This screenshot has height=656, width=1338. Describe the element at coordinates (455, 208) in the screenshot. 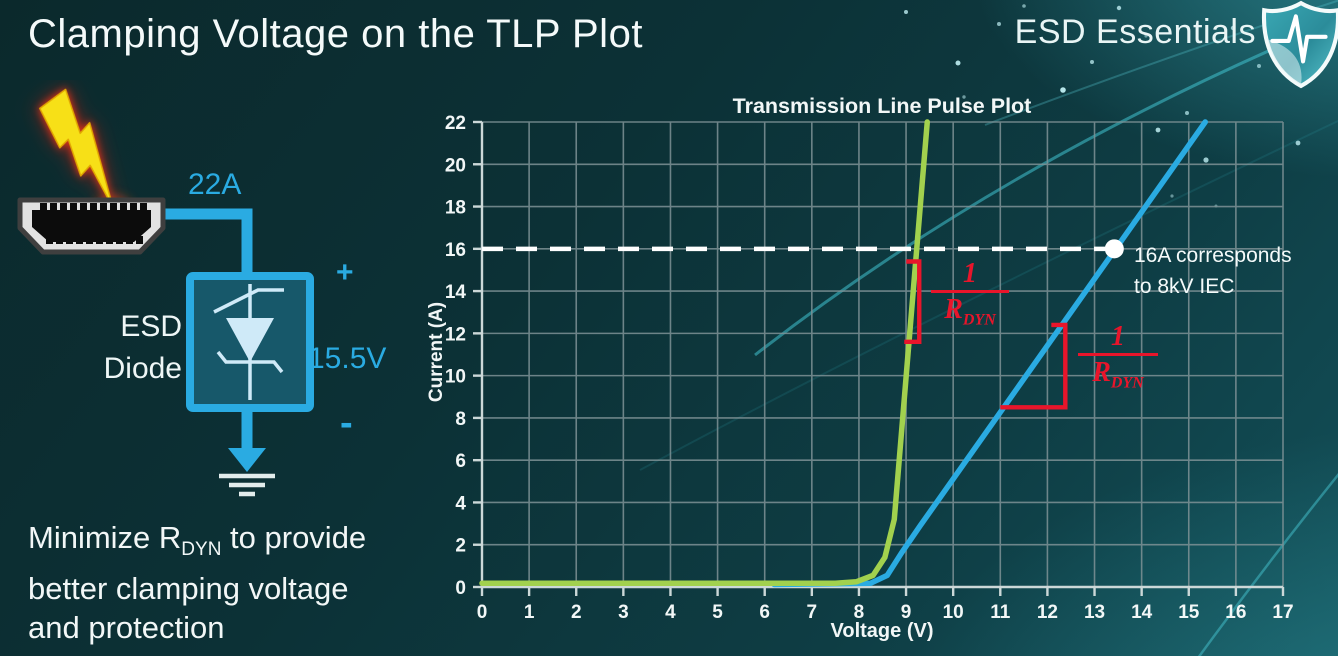

I see `svg-text: 18` at that location.